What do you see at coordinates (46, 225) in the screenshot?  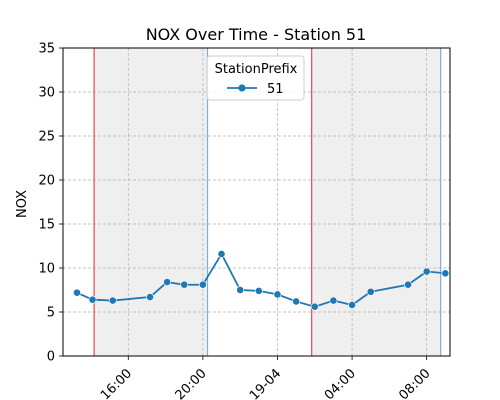 I see `y-tick-label: 15` at bounding box center [46, 225].